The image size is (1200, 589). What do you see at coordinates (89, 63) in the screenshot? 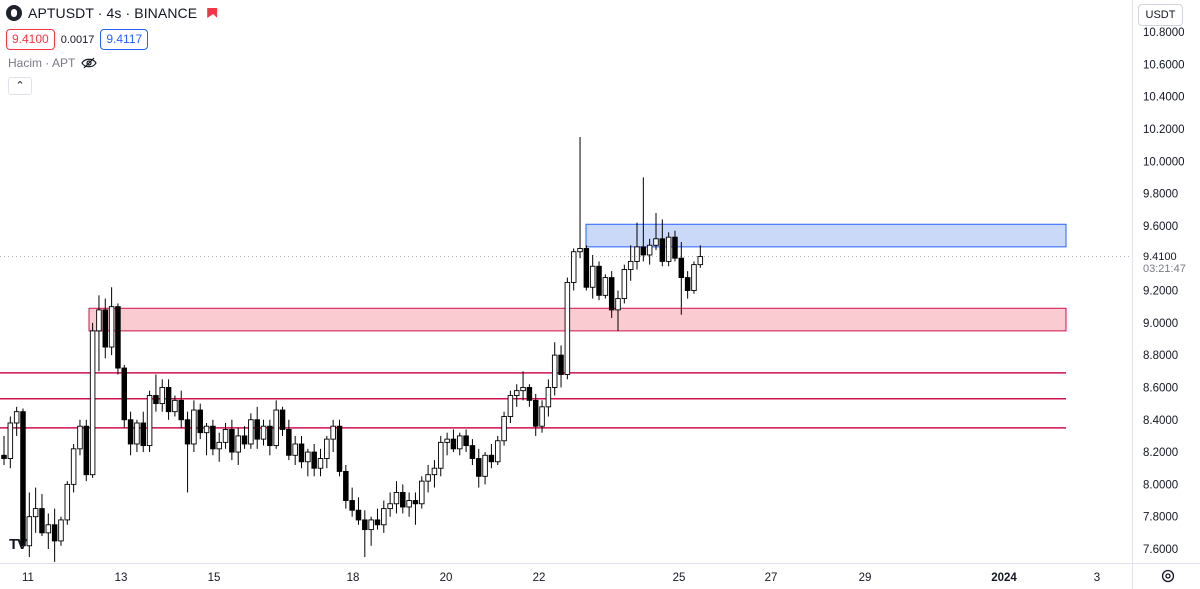
I see `eye-crossed-icon` at bounding box center [89, 63].